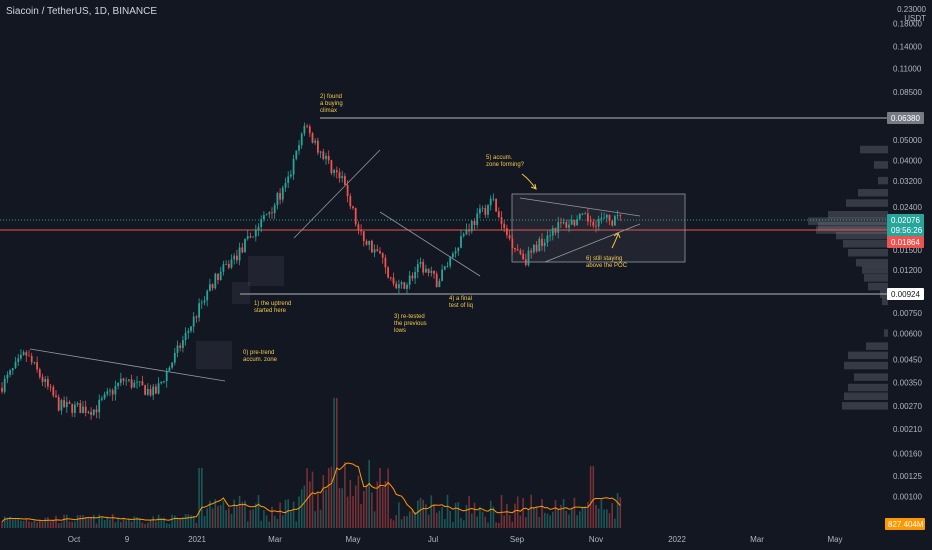 This screenshot has width=932, height=550. Describe the element at coordinates (337, 194) in the screenshot. I see `uptrend-line` at that location.